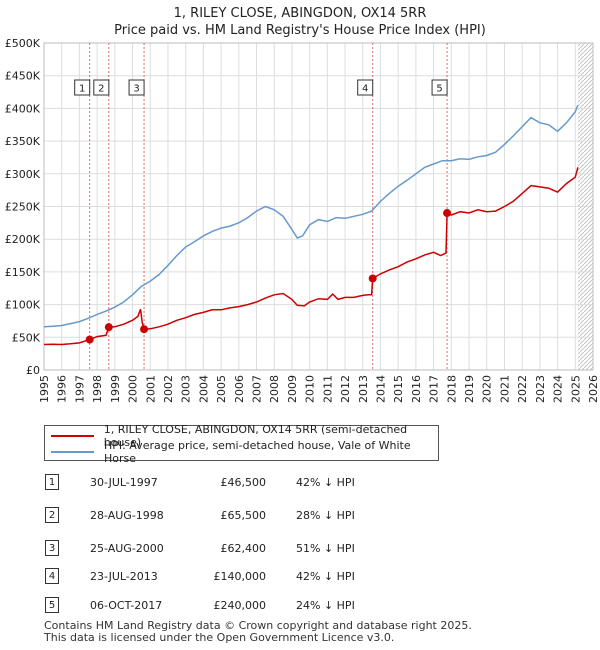  What do you see at coordinates (593, 389) in the screenshot?
I see `x-tick-label: 2026` at bounding box center [593, 389].